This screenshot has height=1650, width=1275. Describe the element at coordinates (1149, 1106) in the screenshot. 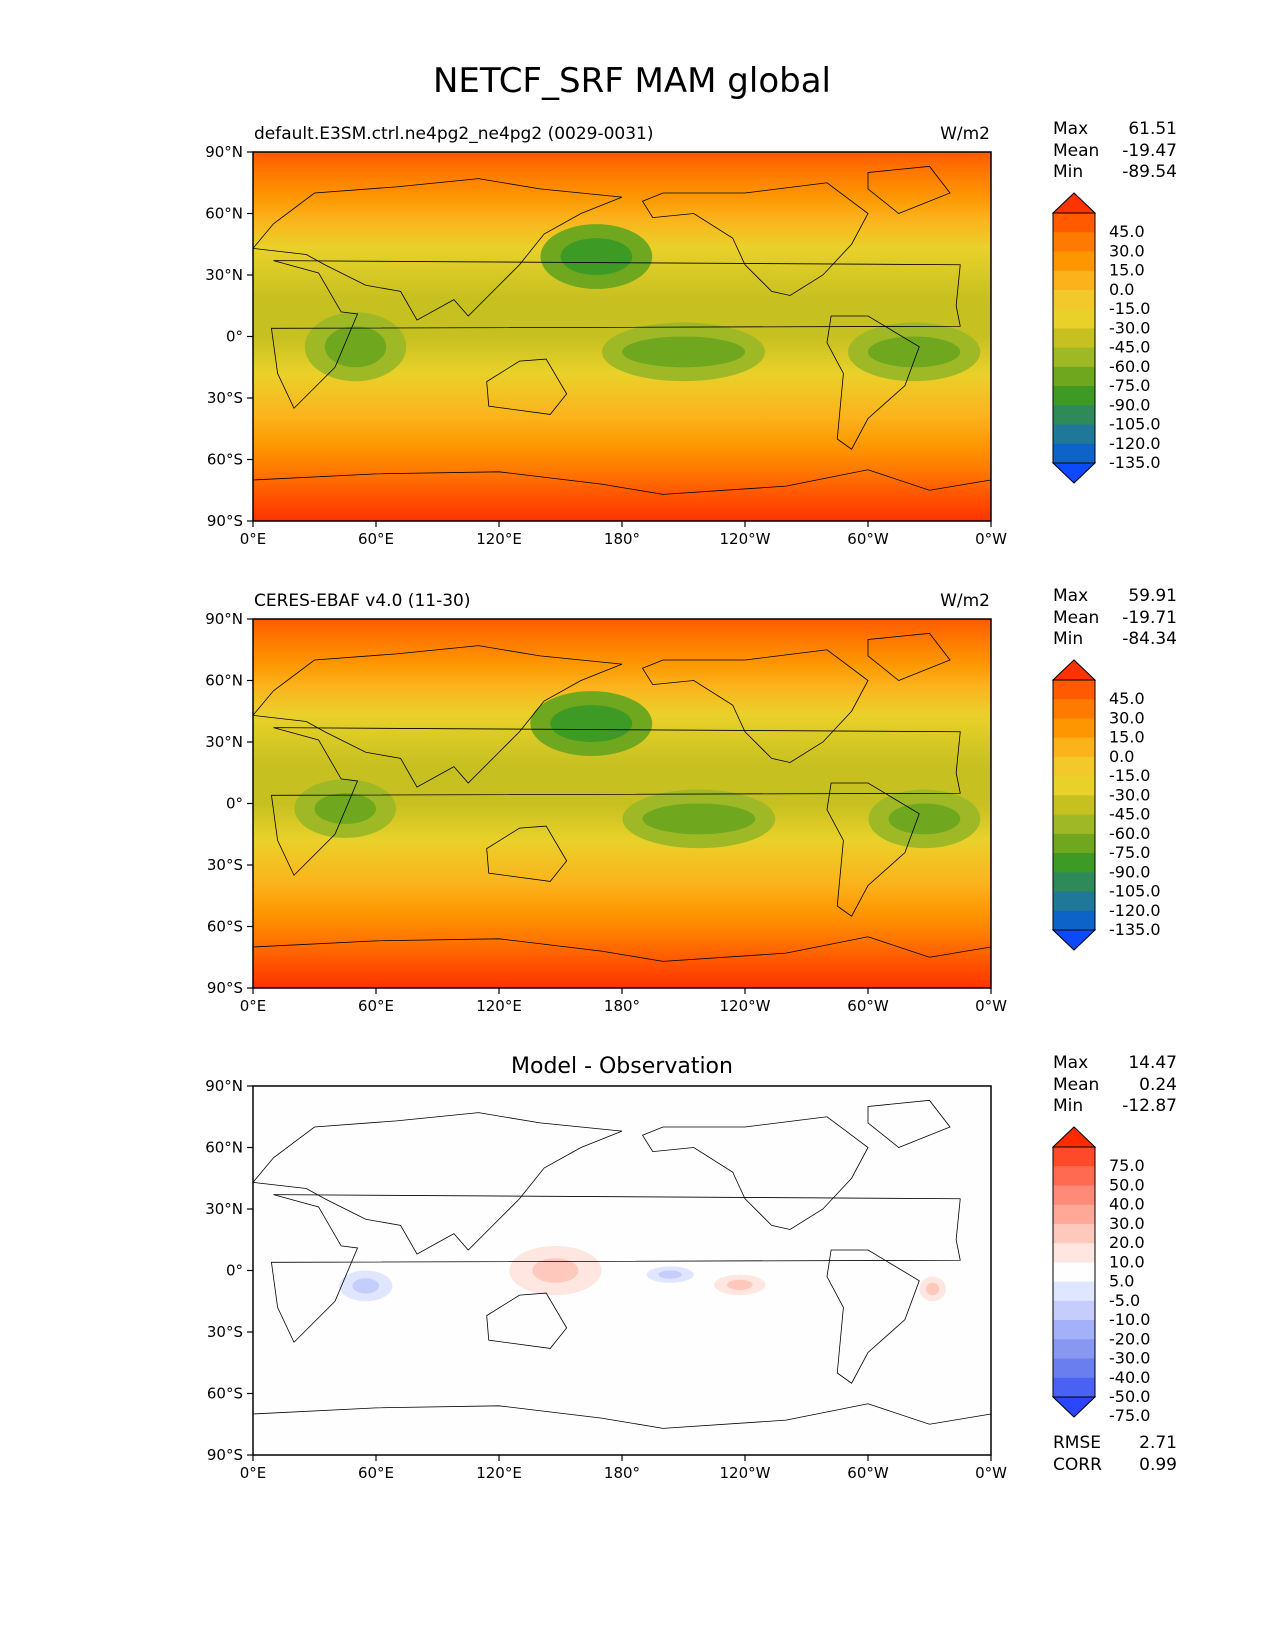

I see `stat-value-min: -12.87` at that location.